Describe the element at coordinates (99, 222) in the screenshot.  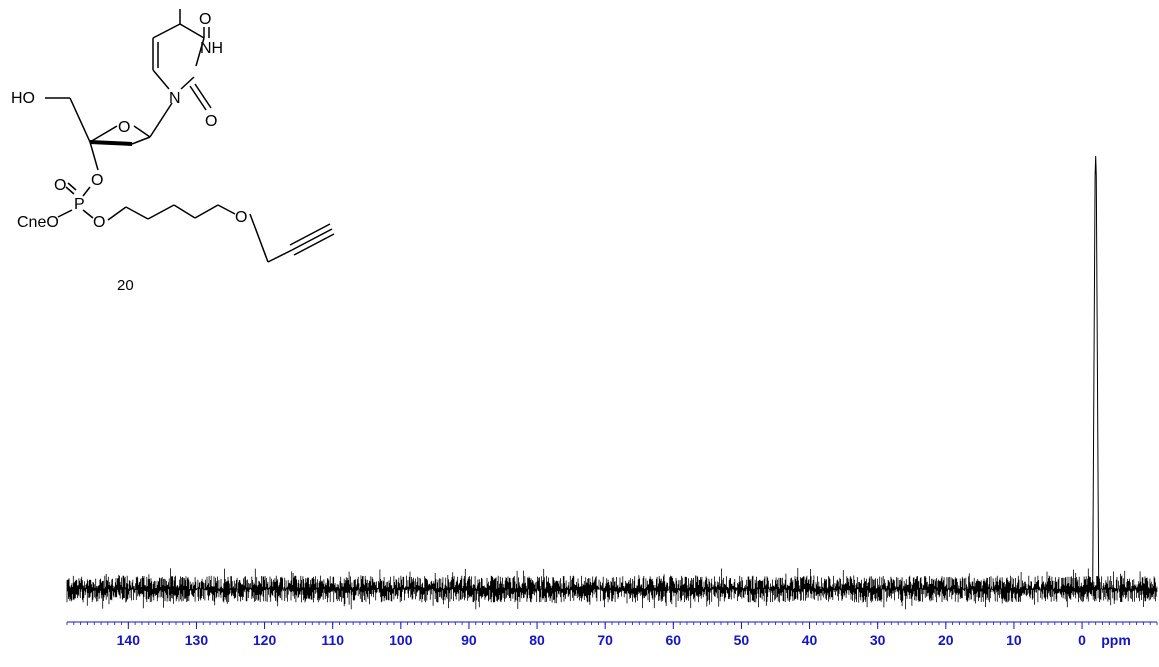
I see `atom-o-ester: O` at that location.